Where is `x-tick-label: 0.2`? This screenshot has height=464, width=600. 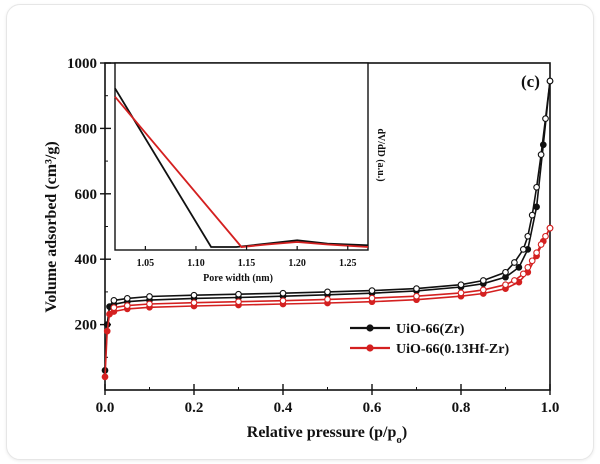 x-tick-label: 0.2 is located at coordinates (194, 408).